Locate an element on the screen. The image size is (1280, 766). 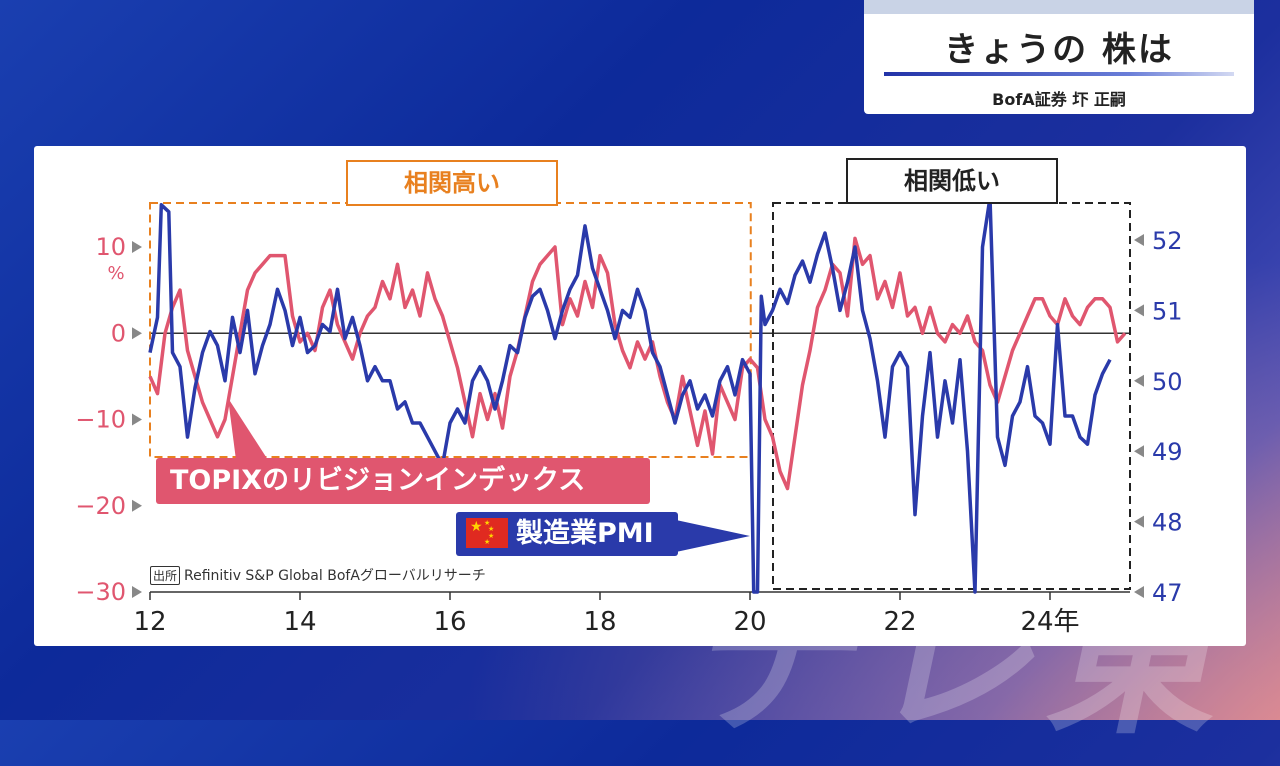
guest-name: BofA証券 圷 正嗣 is located at coordinates (1059, 99).